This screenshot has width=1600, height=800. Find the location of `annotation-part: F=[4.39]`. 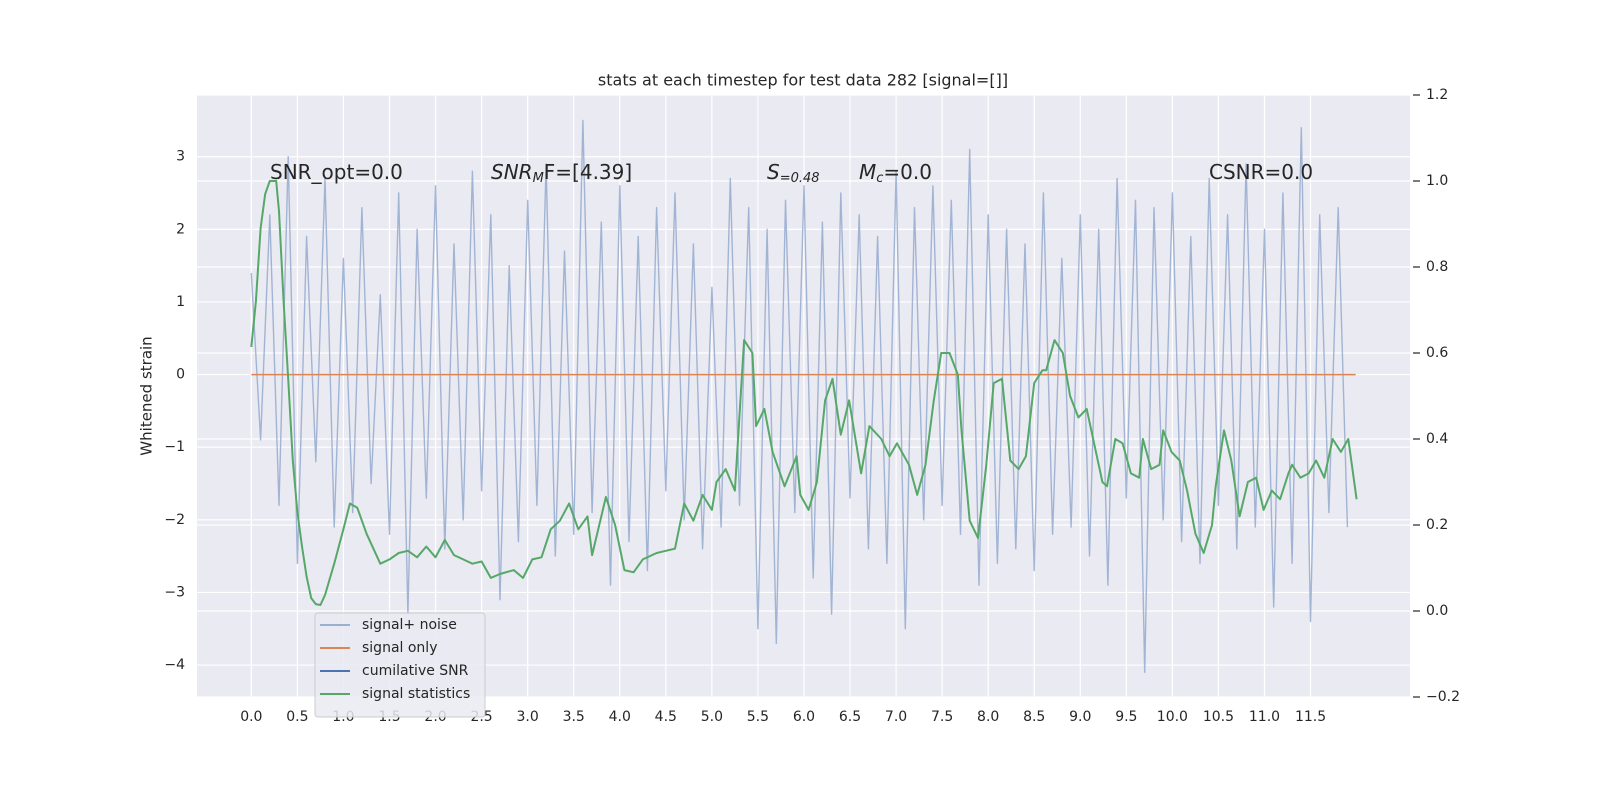

annotation-part: F=[4.39] is located at coordinates (588, 172).